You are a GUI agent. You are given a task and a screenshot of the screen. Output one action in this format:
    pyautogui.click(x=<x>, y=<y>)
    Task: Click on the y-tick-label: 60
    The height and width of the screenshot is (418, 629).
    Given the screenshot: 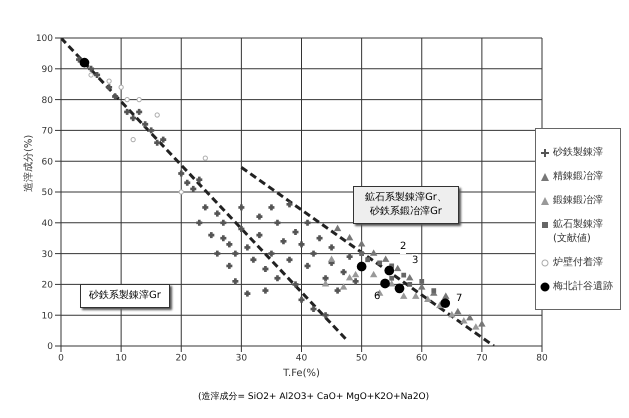 What is the action you would take?
    pyautogui.click(x=48, y=162)
    